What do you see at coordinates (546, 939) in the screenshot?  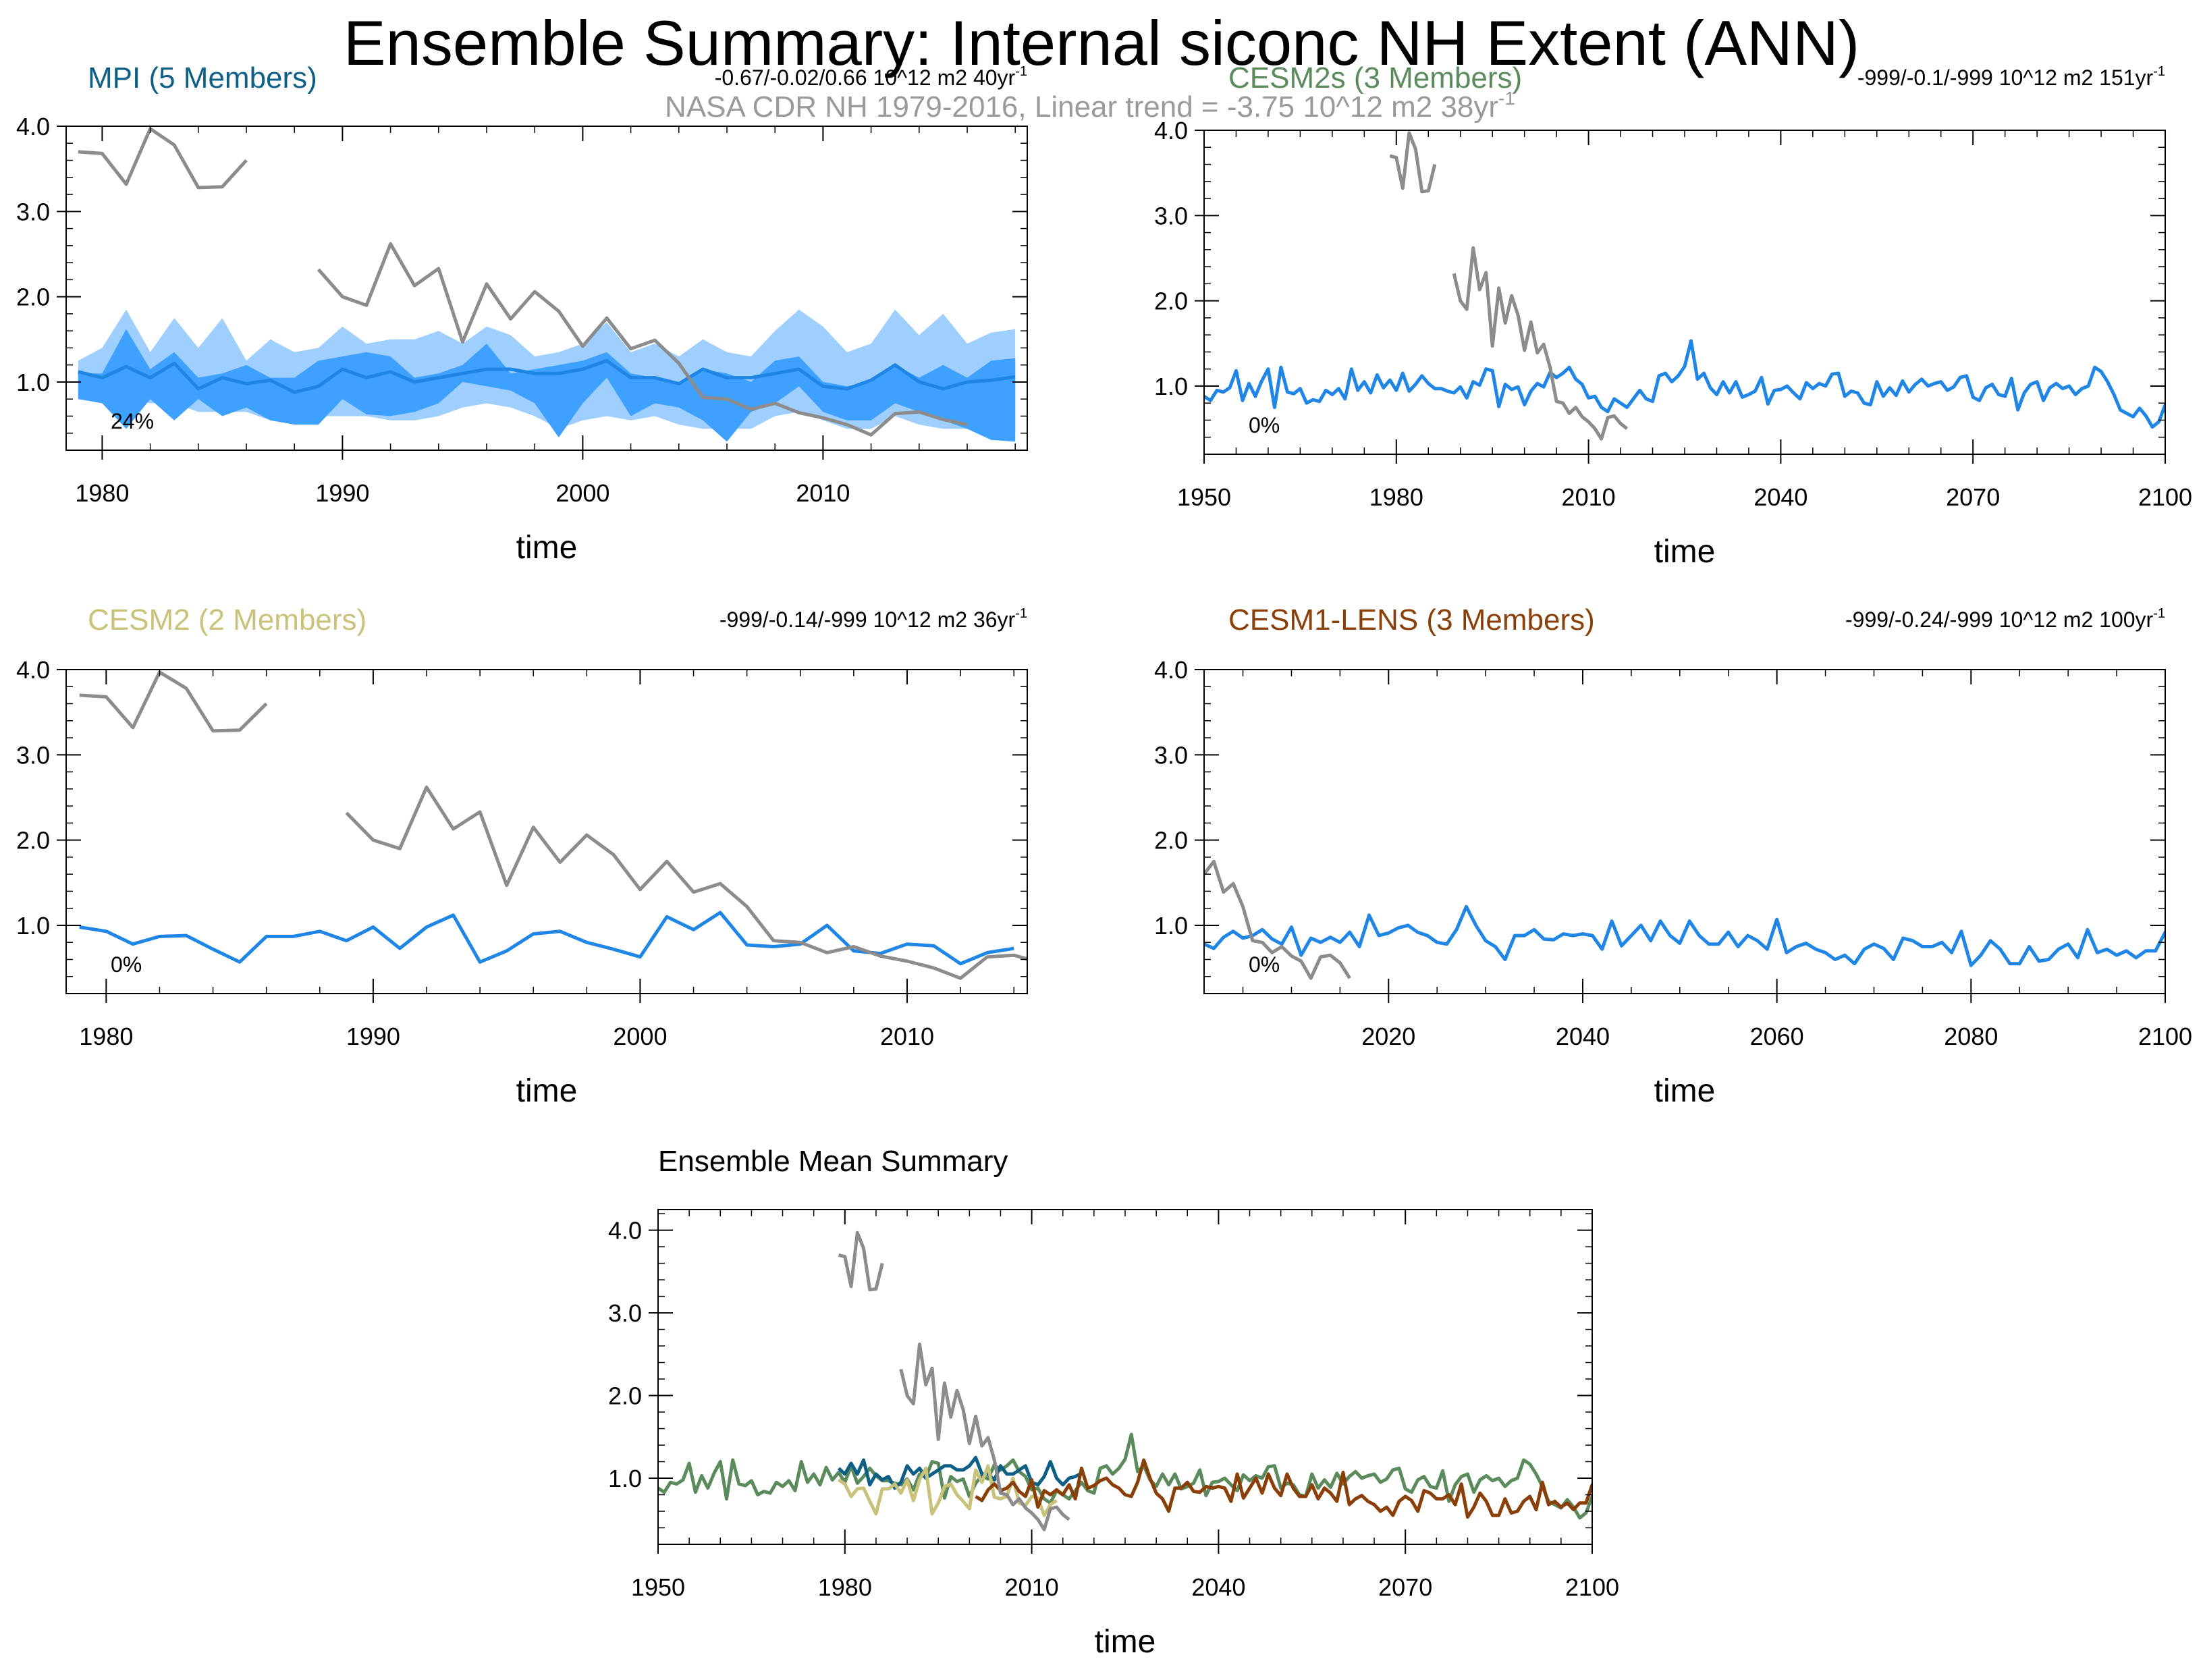 I see `series-line-cesm2-member` at bounding box center [546, 939].